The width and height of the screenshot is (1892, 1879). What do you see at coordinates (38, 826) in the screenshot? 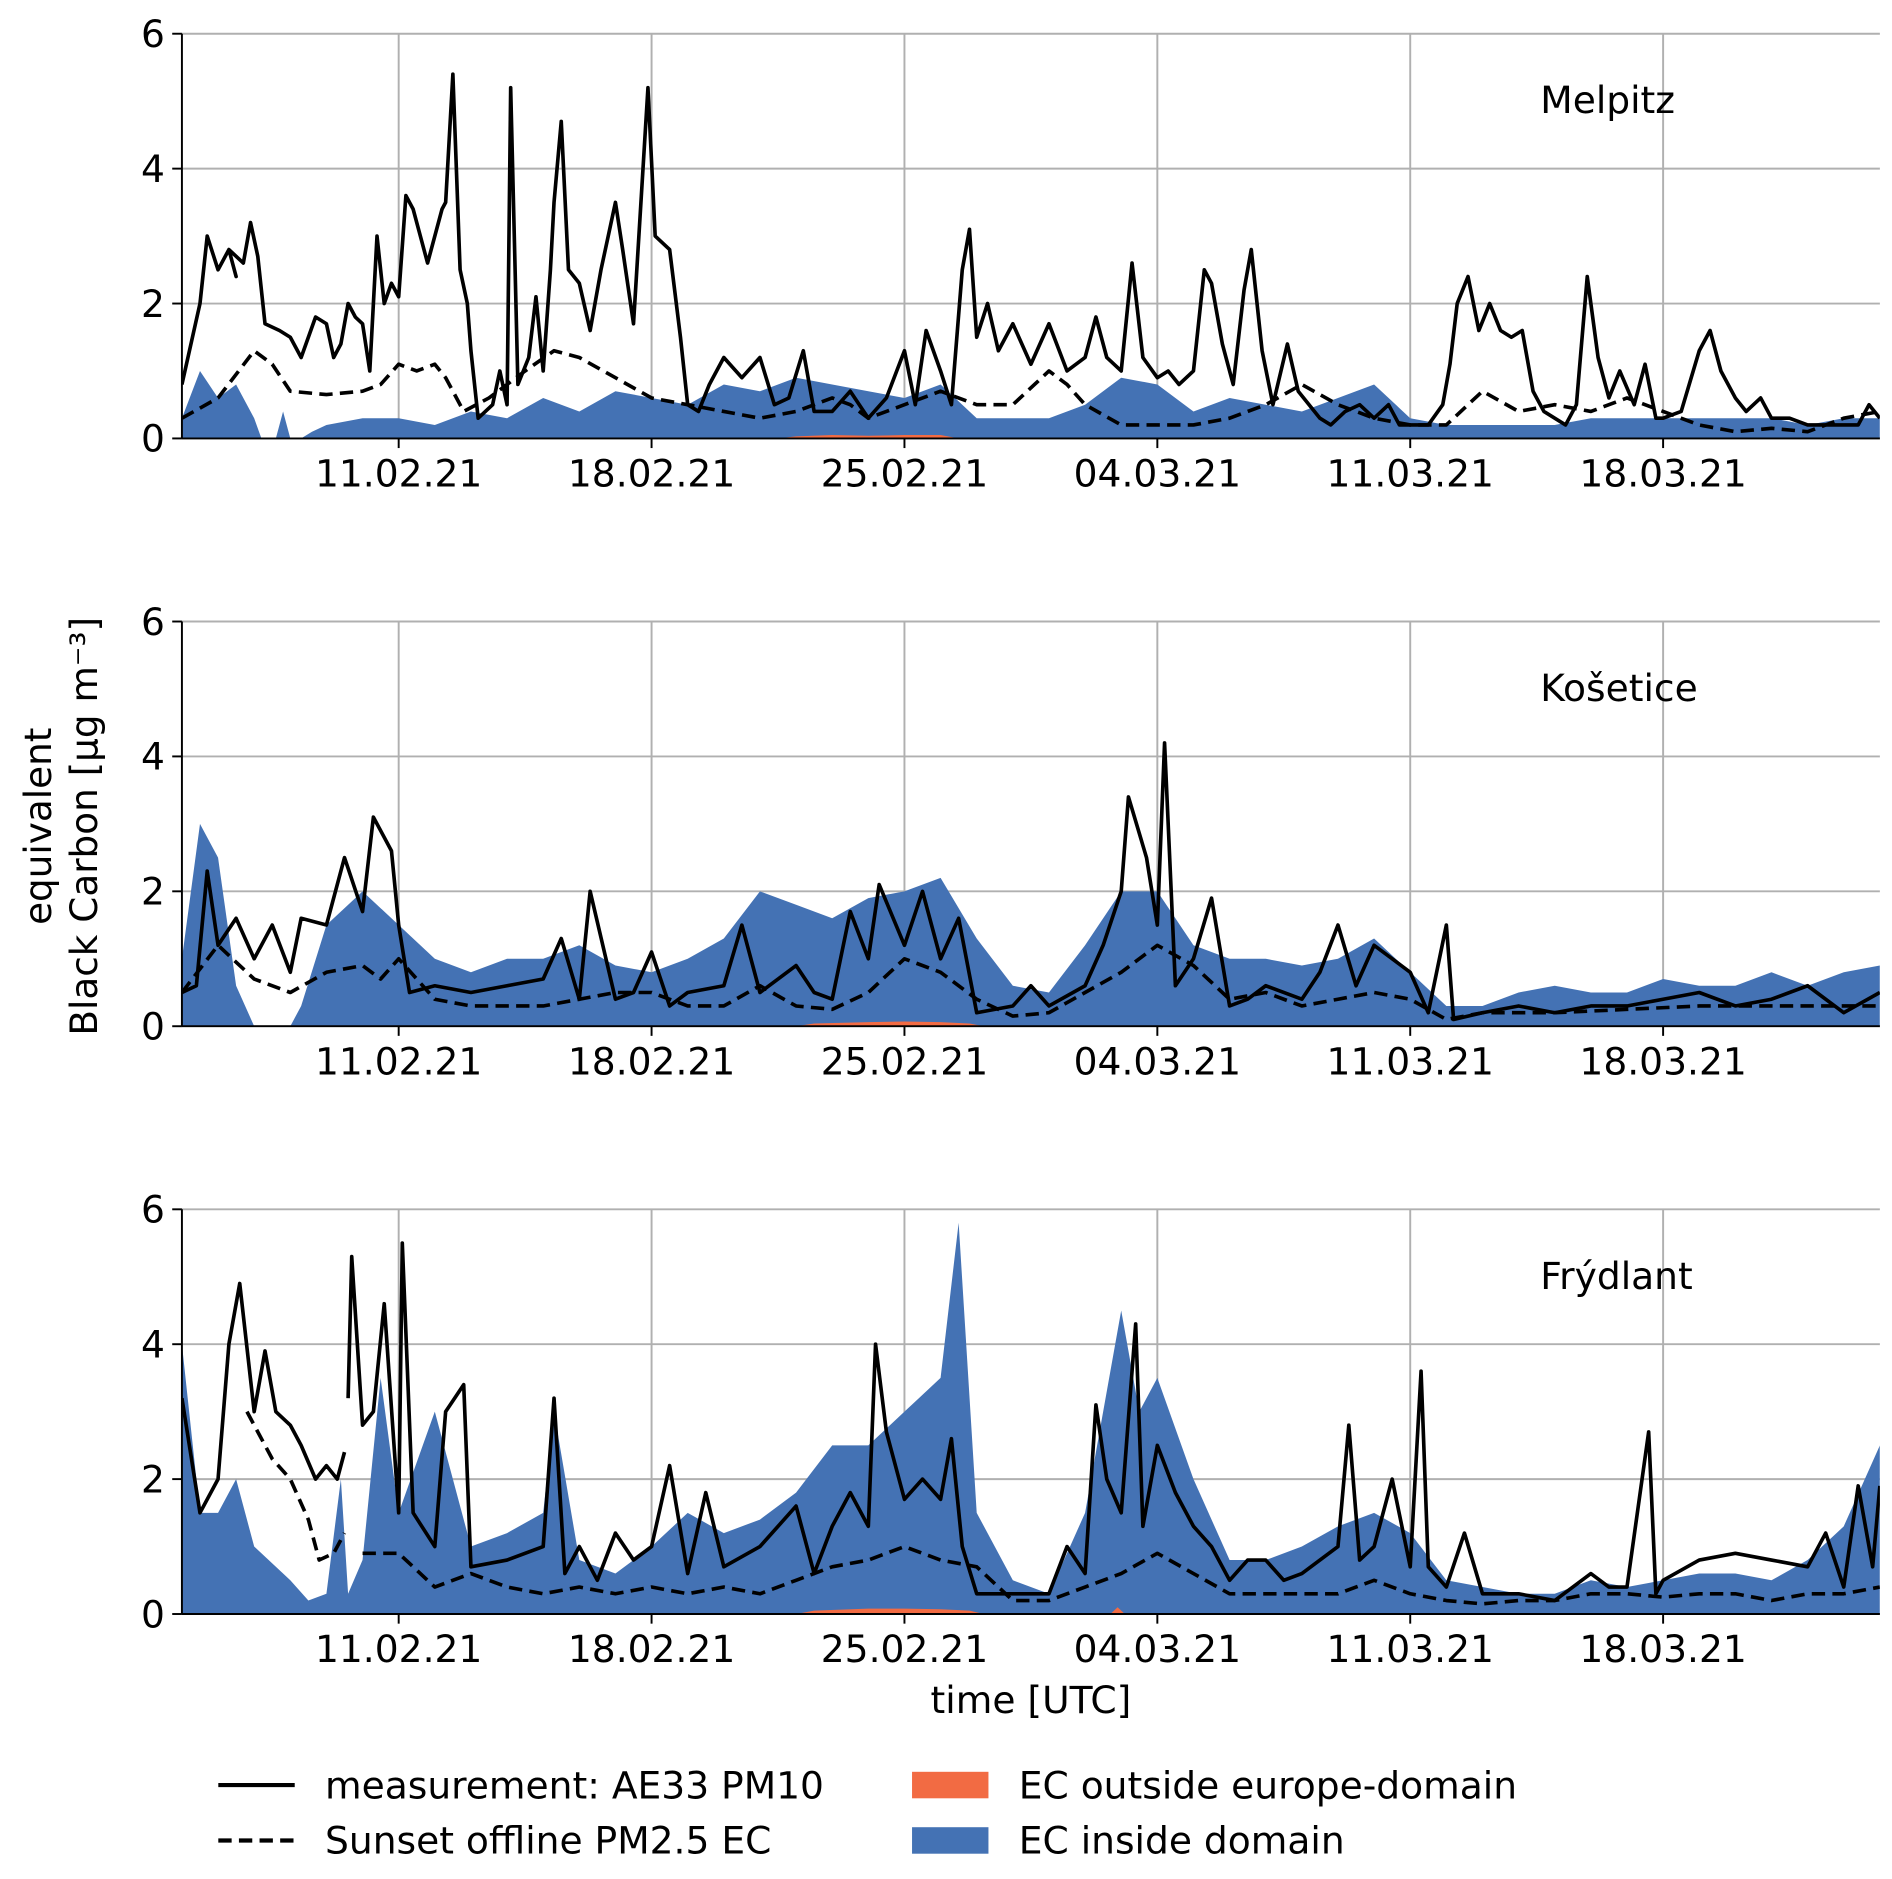
I see `y-axis-label-line1: equivalent` at bounding box center [38, 826].